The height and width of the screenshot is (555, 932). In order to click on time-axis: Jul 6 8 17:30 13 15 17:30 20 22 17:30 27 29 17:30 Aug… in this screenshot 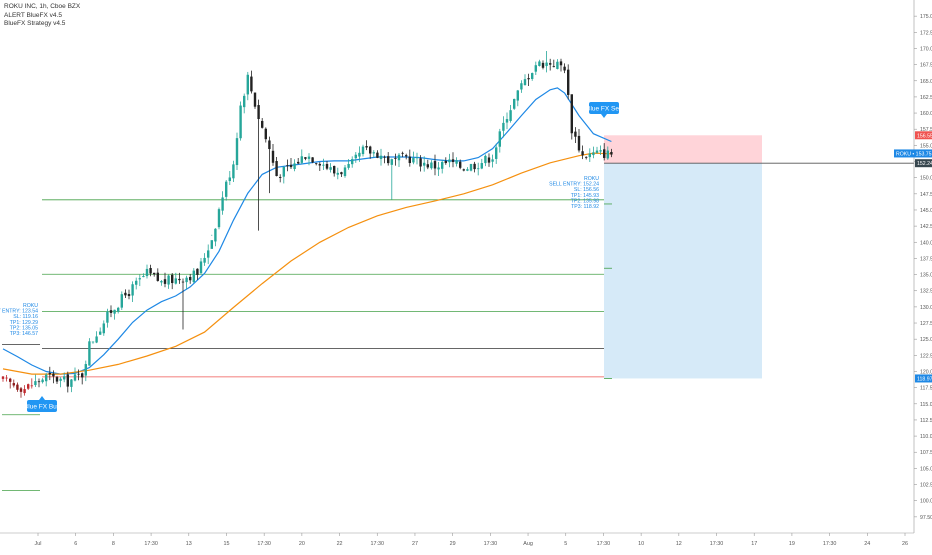, I will do `click(457, 539)`.